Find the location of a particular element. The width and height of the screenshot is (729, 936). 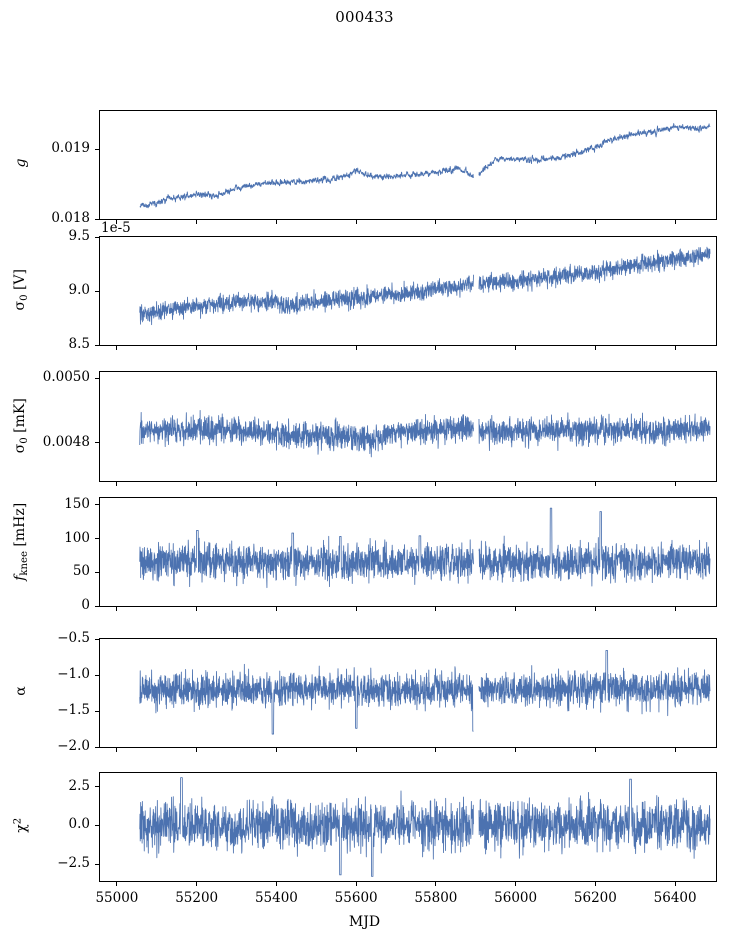

y-axis-label-2: σ0 [mK] is located at coordinates (21, 425).